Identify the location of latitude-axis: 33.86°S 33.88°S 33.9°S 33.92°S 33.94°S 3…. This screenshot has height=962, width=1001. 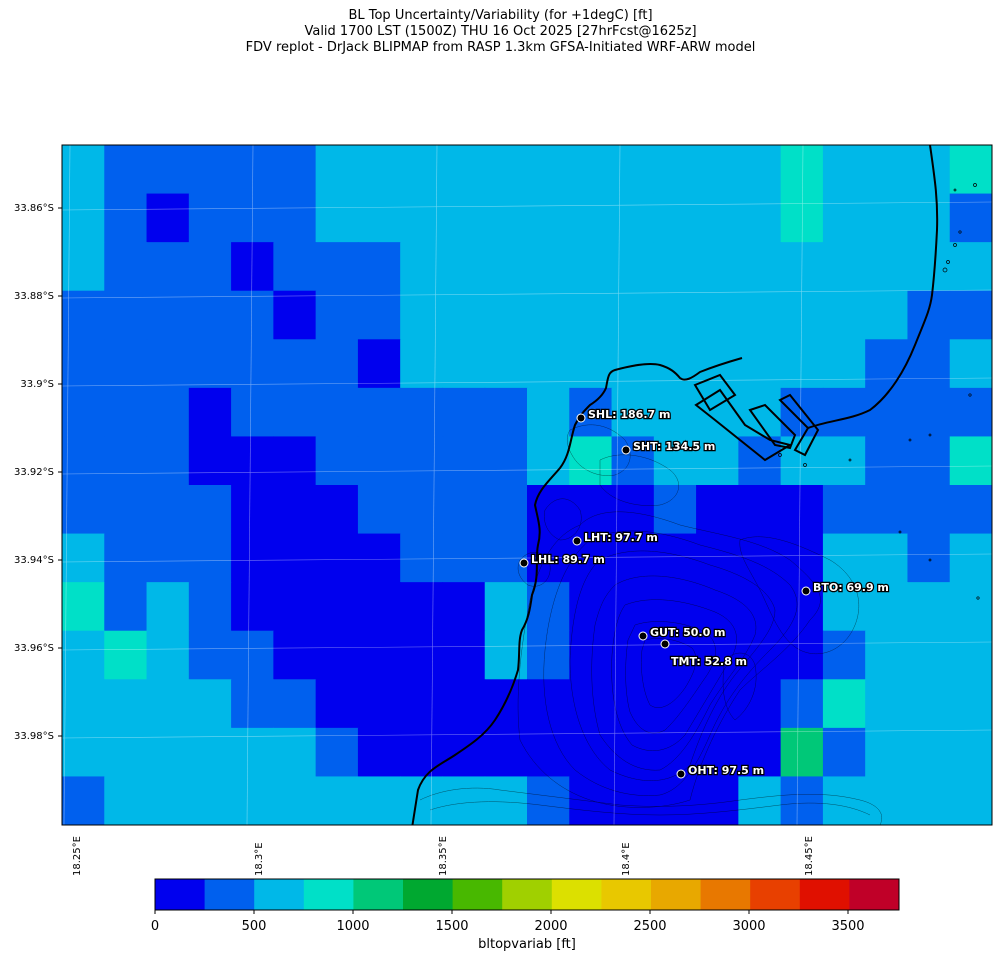
(38, 472).